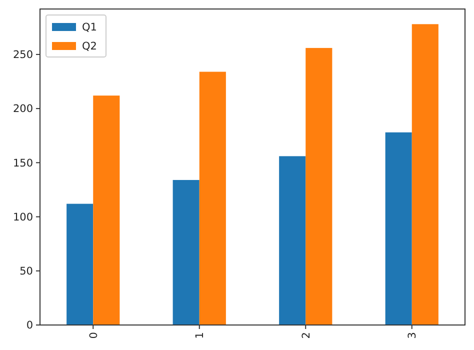 Image resolution: width=474 pixels, height=350 pixels. What do you see at coordinates (94, 335) in the screenshot?
I see `x-tick-label: 0` at bounding box center [94, 335].